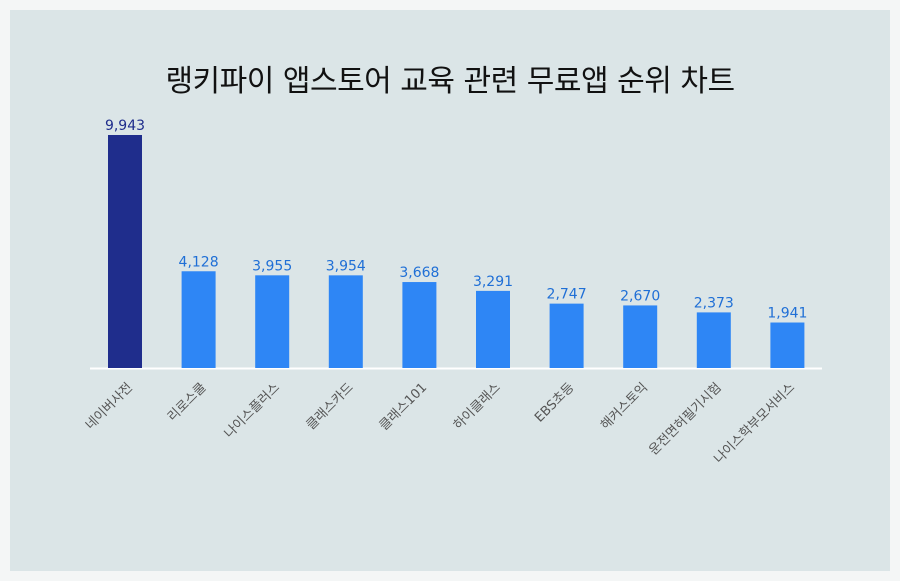 The height and width of the screenshot is (581, 900). Describe the element at coordinates (125, 126) in the screenshot. I see `data-label-1: 9,943` at that location.